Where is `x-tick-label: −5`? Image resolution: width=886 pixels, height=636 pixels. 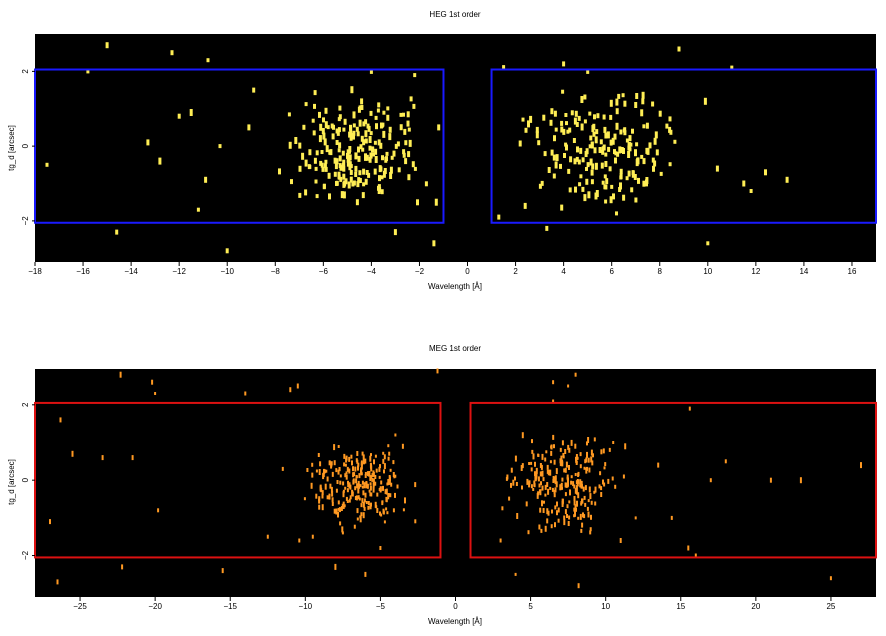 x-tick-label: −5 is located at coordinates (381, 606).